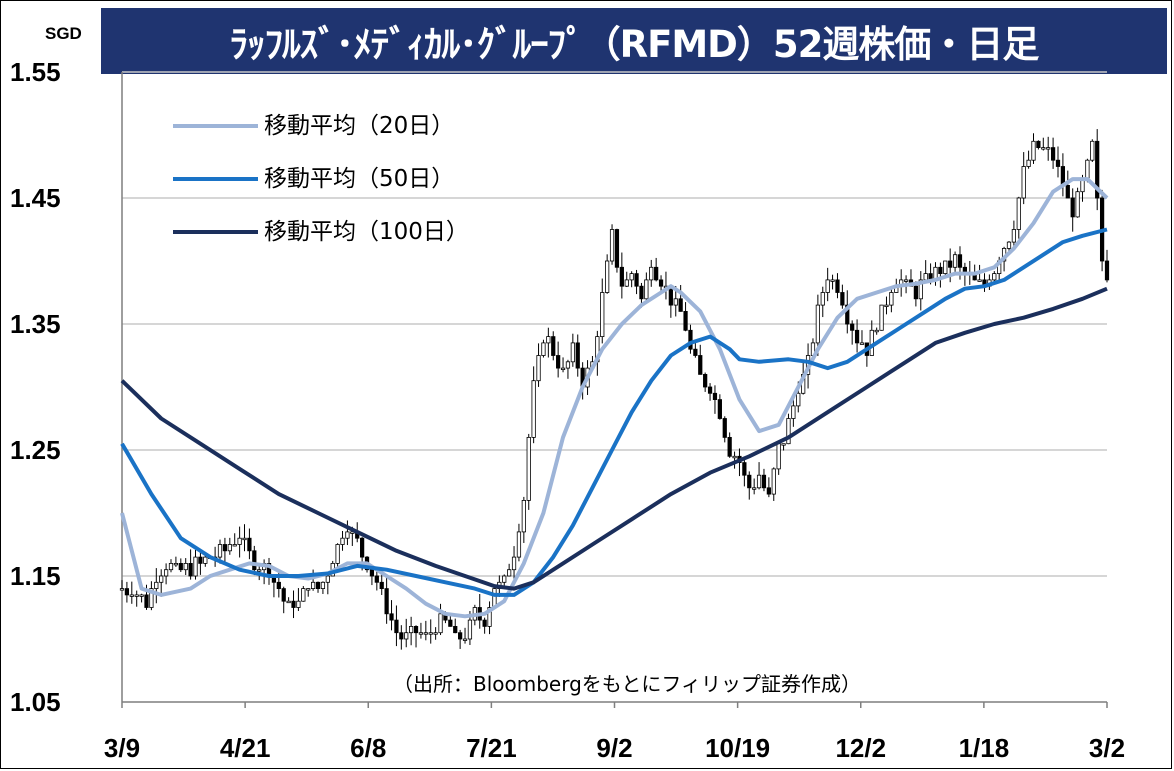  I want to click on title-bar: ﾗｯﾌﾙｽﾞ･ﾒﾃﾞｨｶﾙ･ｸﾞﾙｰﾌﾟ（RFMD）52週株価・日足, so click(634, 41).